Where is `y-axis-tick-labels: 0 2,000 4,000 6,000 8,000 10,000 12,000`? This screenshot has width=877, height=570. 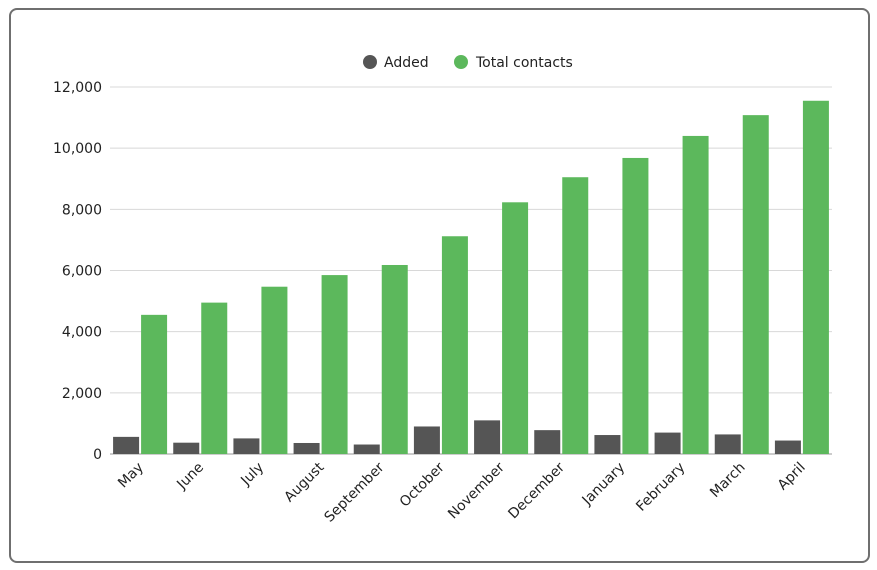
y-axis-tick-labels: 0 2,000 4,000 6,000 8,000 10,000 12,000 is located at coordinates (77, 271).